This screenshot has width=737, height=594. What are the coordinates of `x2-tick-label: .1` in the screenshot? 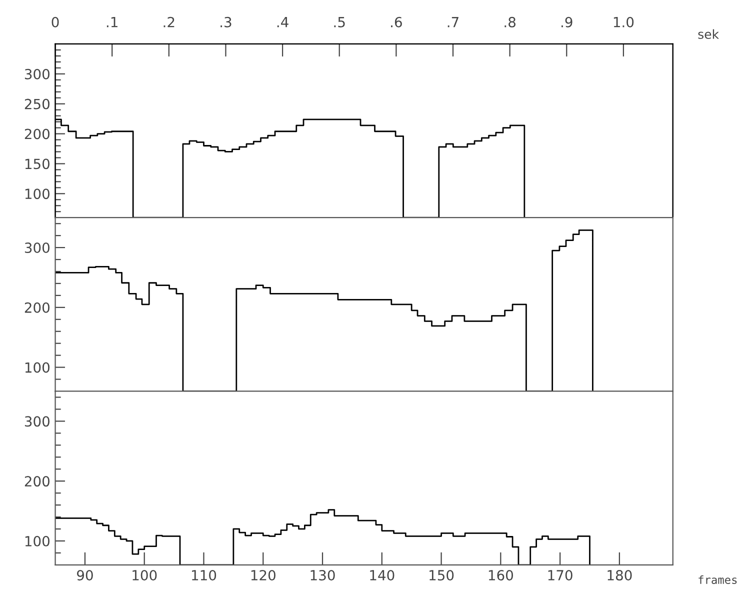 It's located at (112, 22).